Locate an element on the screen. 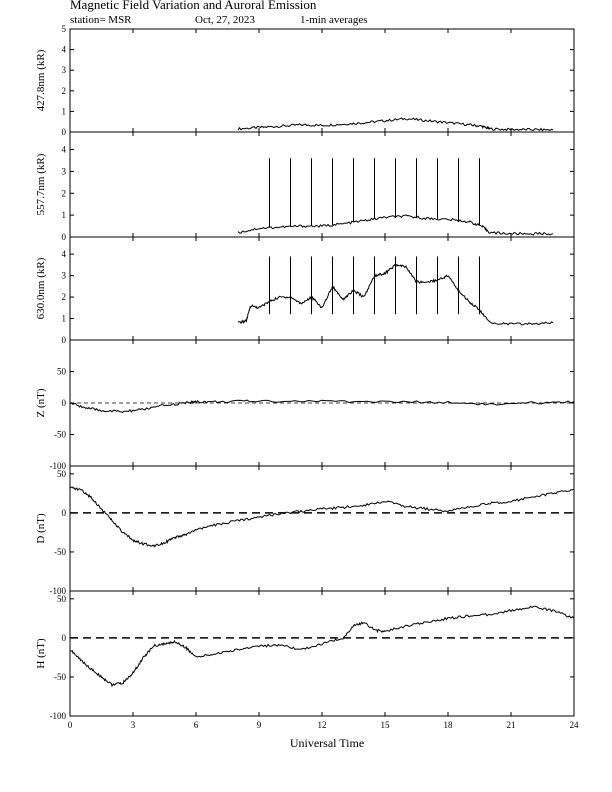 The height and width of the screenshot is (792, 612). x-tick-label: 6 is located at coordinates (196, 725).